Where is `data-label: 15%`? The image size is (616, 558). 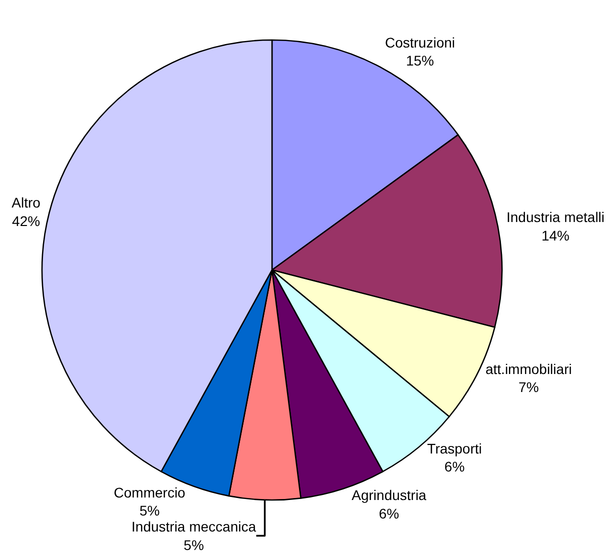
data-label: 15% is located at coordinates (420, 60).